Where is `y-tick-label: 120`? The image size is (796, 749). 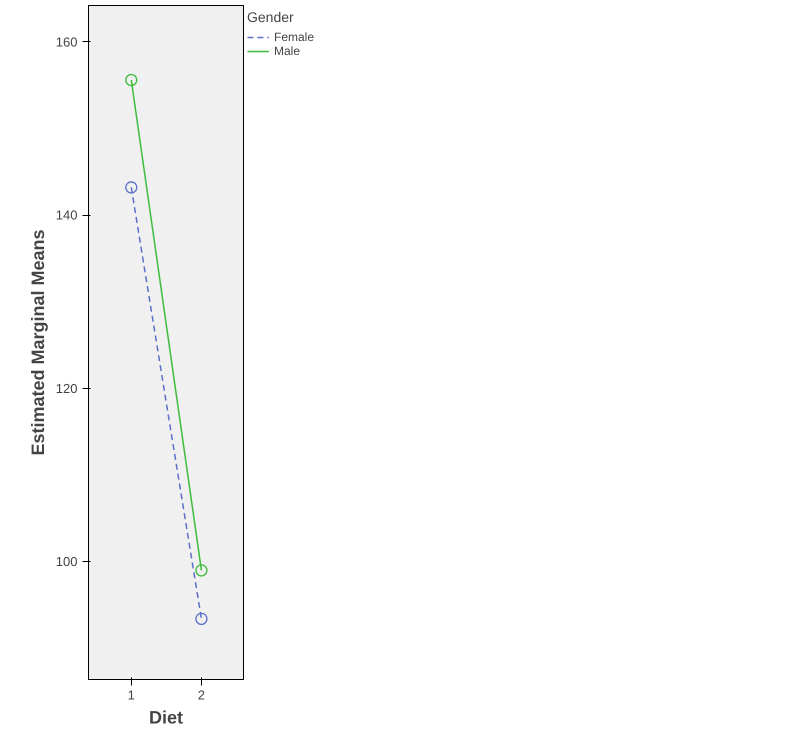 y-tick-label: 120 is located at coordinates (67, 388).